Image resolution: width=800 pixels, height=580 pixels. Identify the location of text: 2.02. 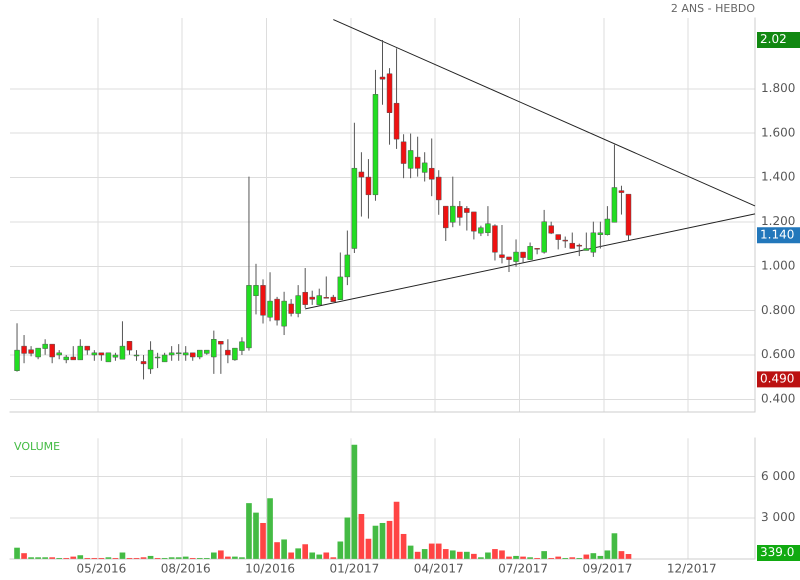
(773, 39).